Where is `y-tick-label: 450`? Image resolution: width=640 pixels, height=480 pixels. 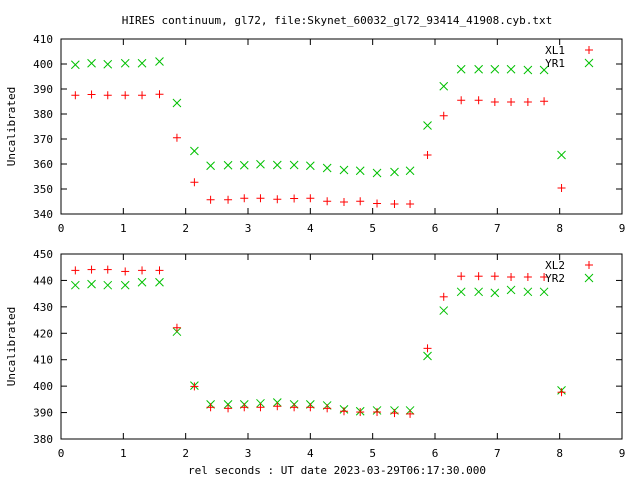
y-tick-label: 450 is located at coordinates (43, 254).